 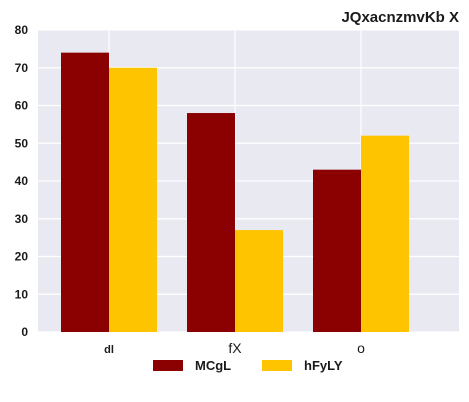 I want to click on y-tick-label: 30, so click(x=22, y=219).